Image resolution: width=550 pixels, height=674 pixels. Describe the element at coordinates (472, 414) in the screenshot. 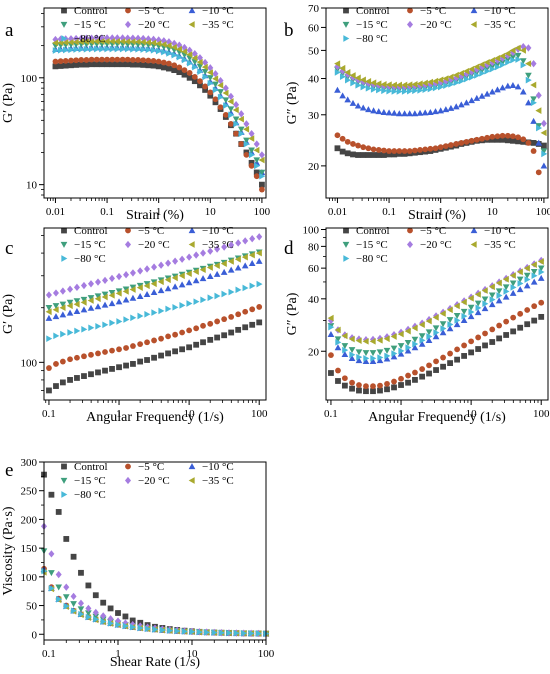

I see `x-tick-label: 10` at that location.